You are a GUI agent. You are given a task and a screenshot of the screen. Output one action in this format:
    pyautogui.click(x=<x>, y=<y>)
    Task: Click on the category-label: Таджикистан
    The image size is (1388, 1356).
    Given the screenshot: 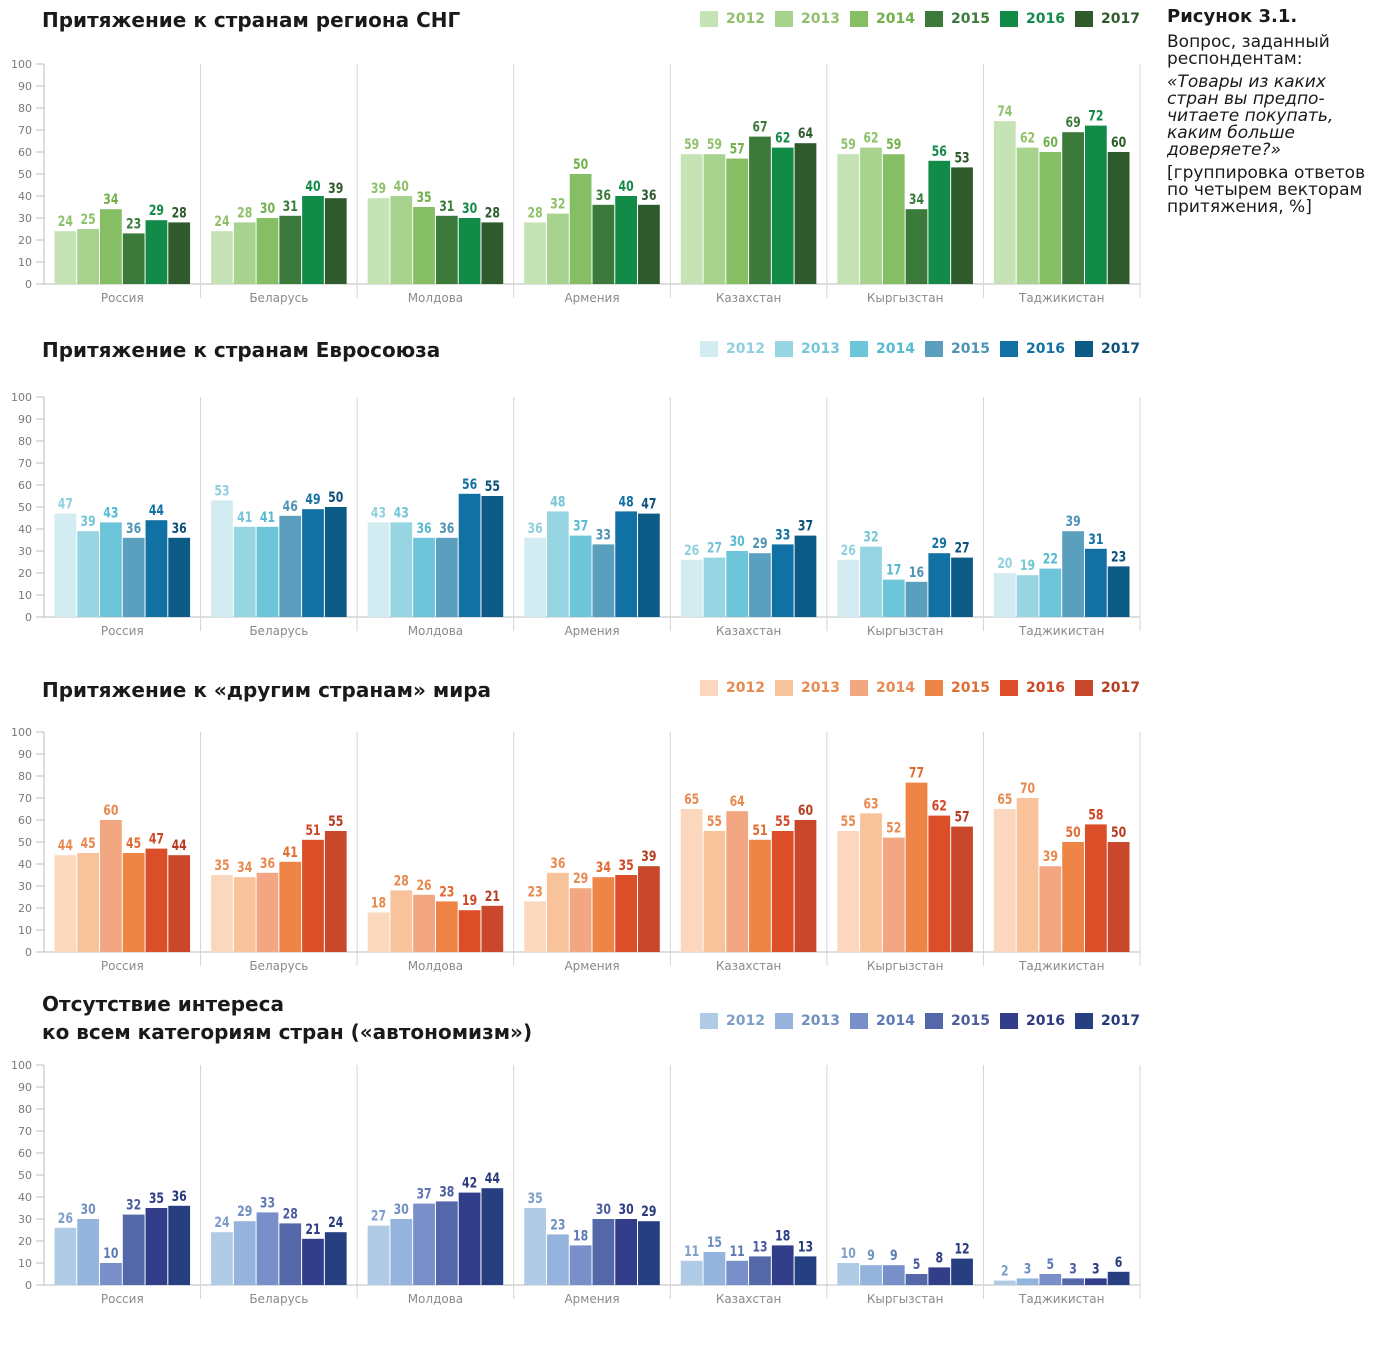 What is the action you would take?
    pyautogui.click(x=1061, y=298)
    